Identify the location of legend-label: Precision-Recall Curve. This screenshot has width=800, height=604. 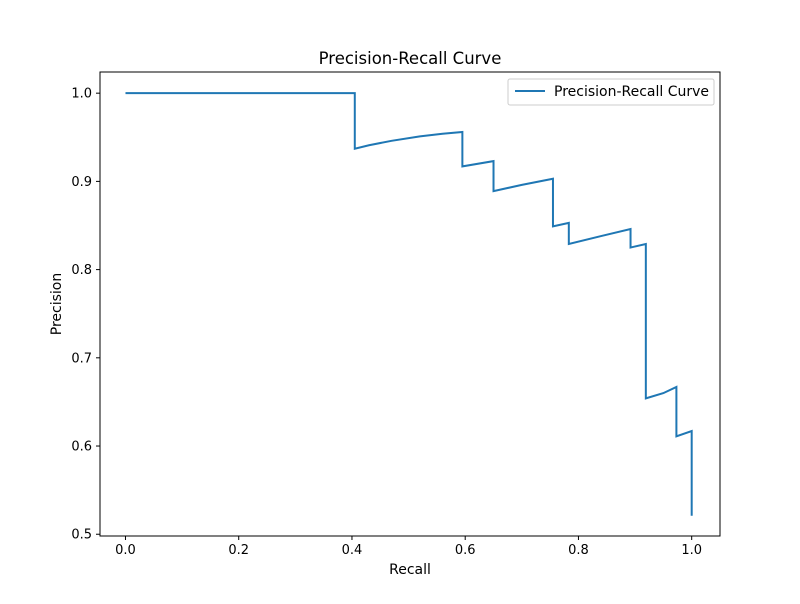
(631, 92).